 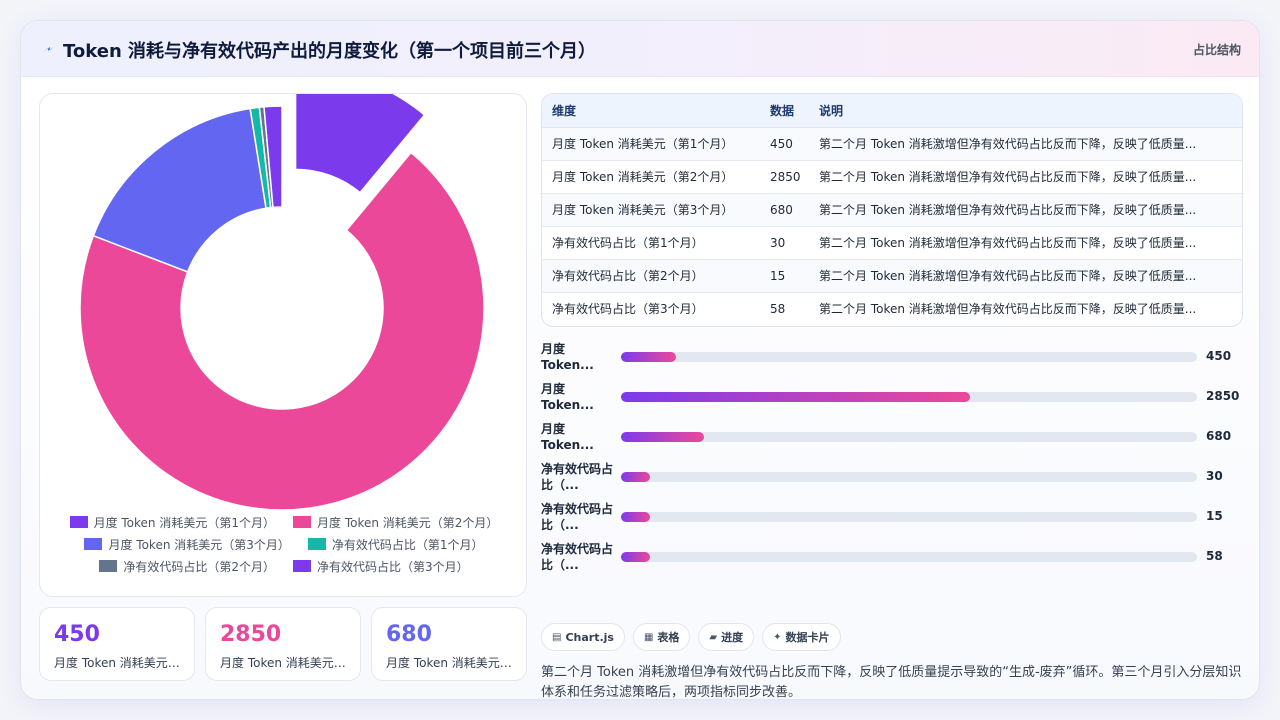 I want to click on legend-label: 净有效代码占比（第1个月）, so click(x=407, y=544).